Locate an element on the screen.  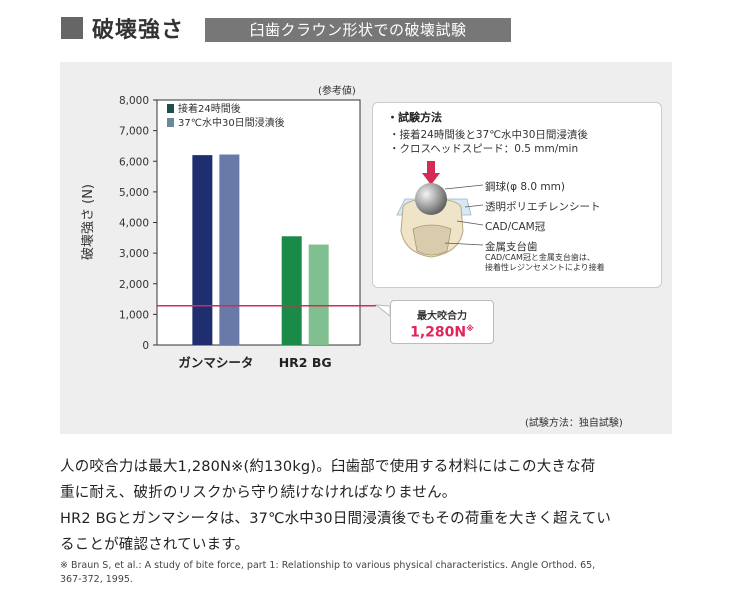
body-text-line: 重に耐え、破折のリスクから守り続けなければなりません。 is located at coordinates (258, 493).